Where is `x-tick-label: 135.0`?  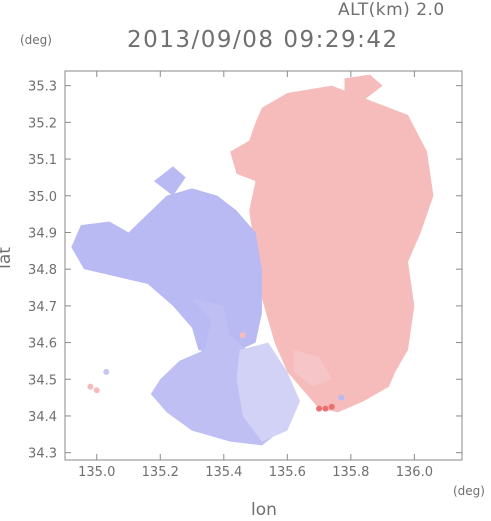 x-tick-label: 135.0 is located at coordinates (96, 472).